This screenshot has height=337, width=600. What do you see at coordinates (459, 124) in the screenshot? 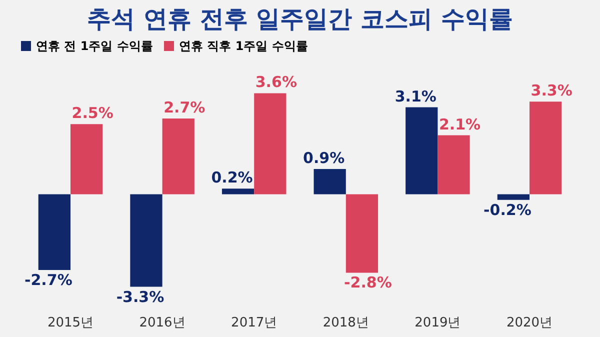
I see `data-label: 2.1%` at bounding box center [459, 124].